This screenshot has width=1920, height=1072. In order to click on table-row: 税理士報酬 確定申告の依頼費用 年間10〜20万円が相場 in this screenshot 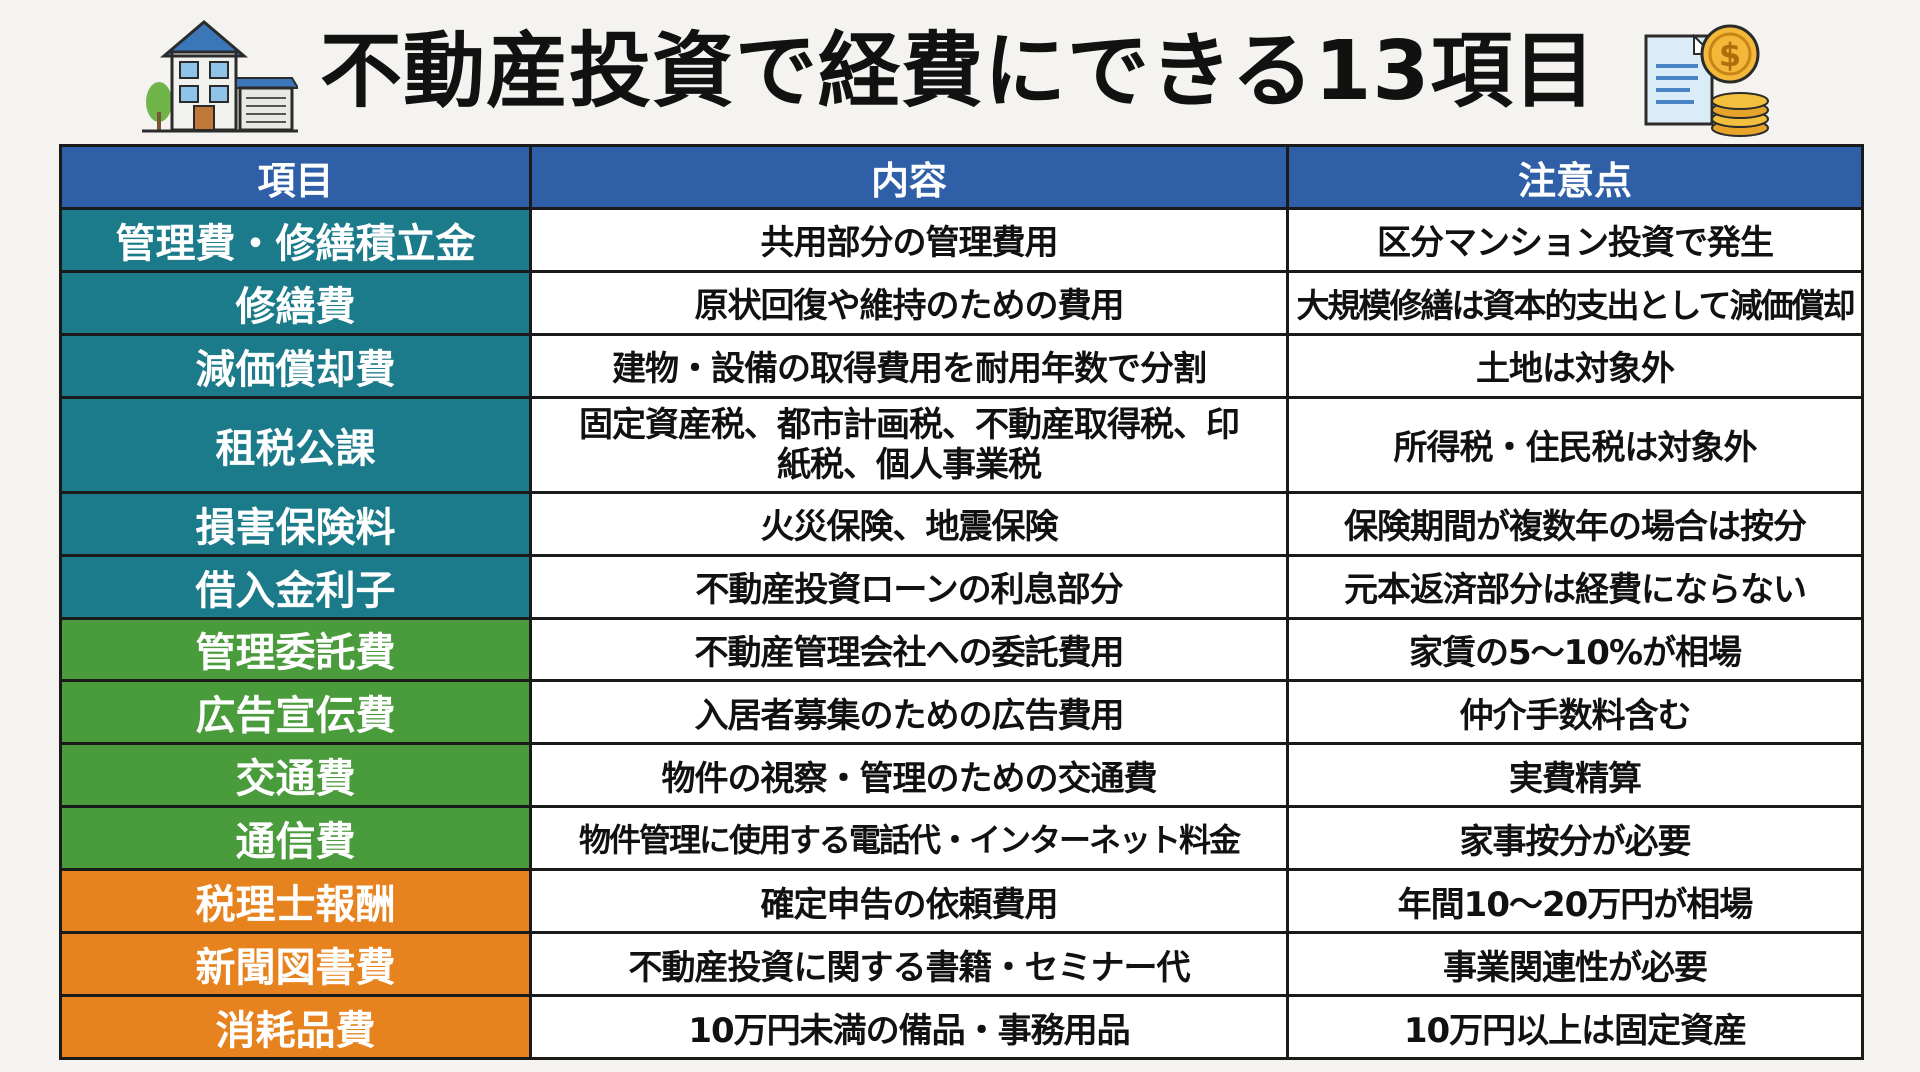, I will do `click(961, 901)`.